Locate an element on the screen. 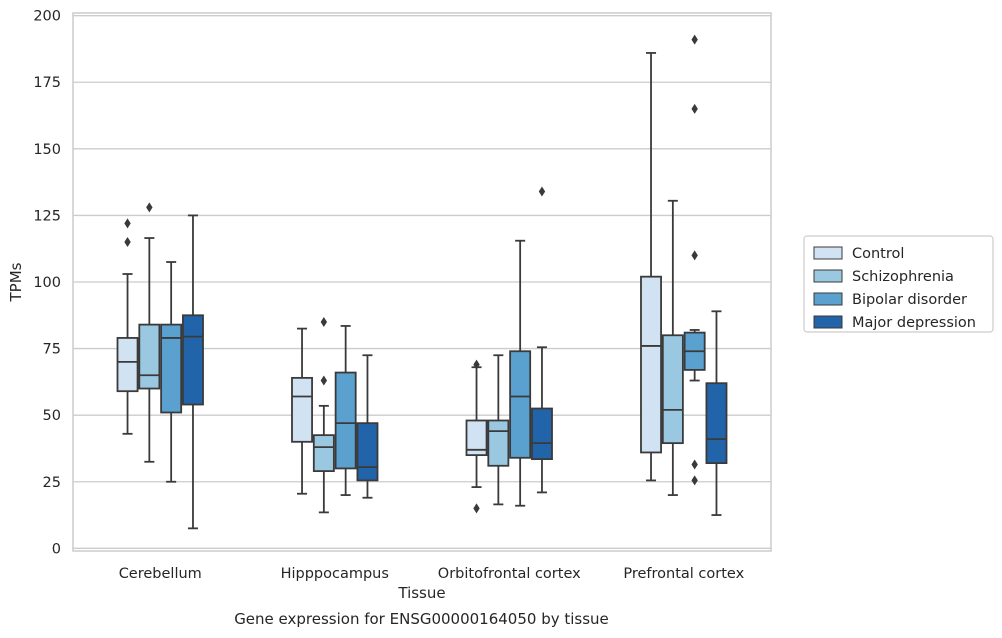 The height and width of the screenshot is (638, 1002). x-axis-title: Tissue is located at coordinates (421, 593).